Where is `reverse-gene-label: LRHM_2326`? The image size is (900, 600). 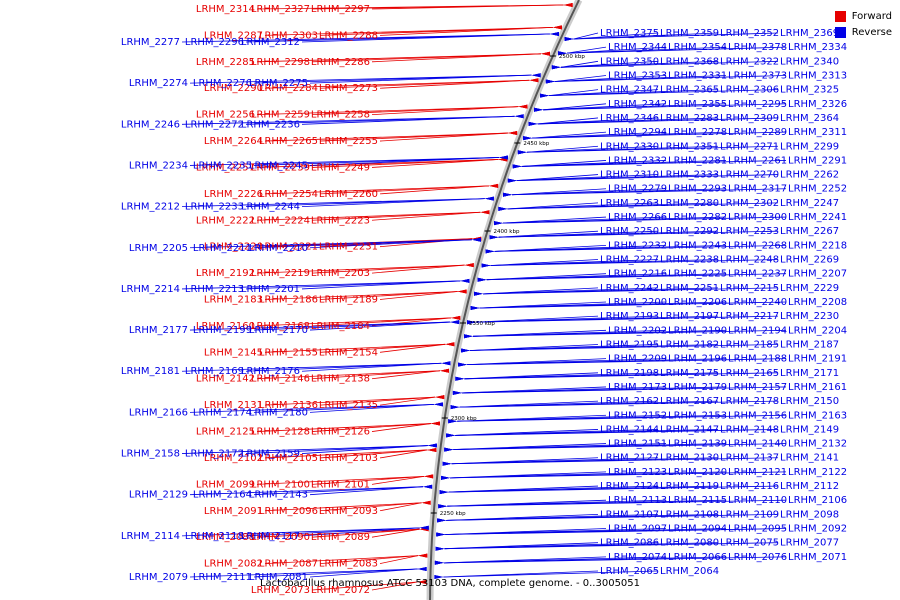
reverse-gene-label: LRHM_2326 is located at coordinates (817, 104).